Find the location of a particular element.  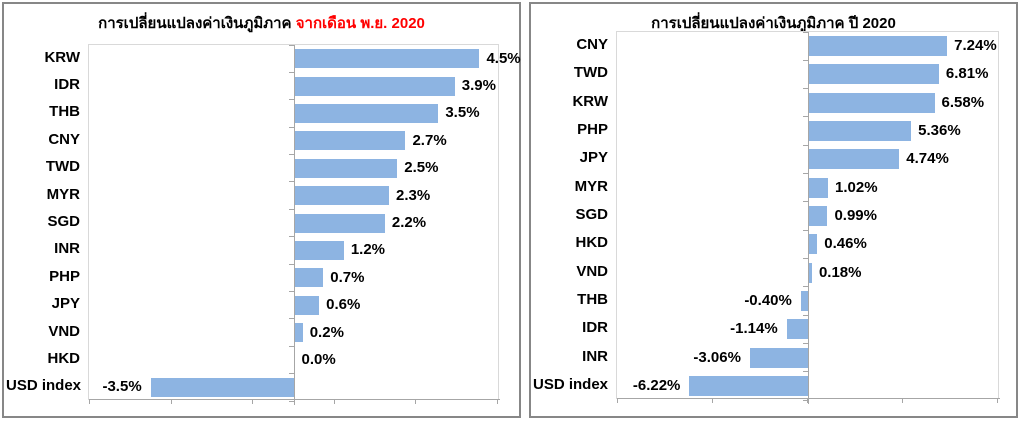

chart-title-main: การเปลี่ยนแปลงค่าเงินภูมิภาค ปี 2020 is located at coordinates (773, 23).